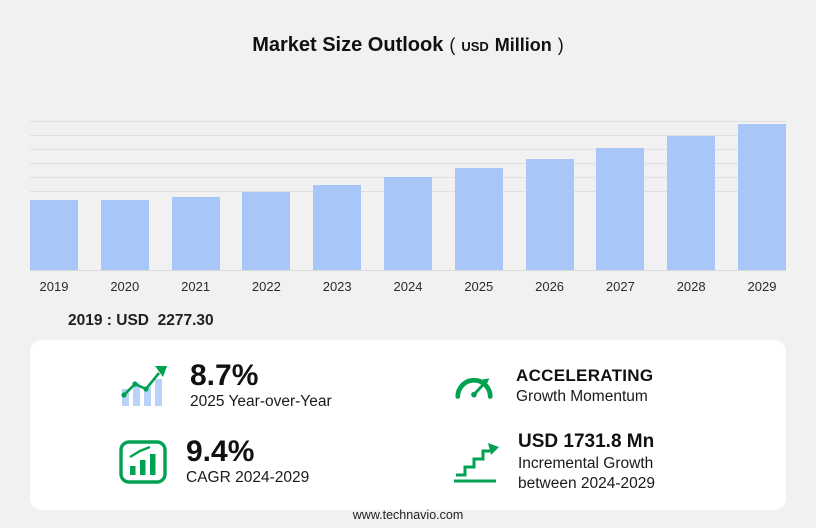  I want to click on header: Market Size Outlook ( USD Million ), so click(408, 28).